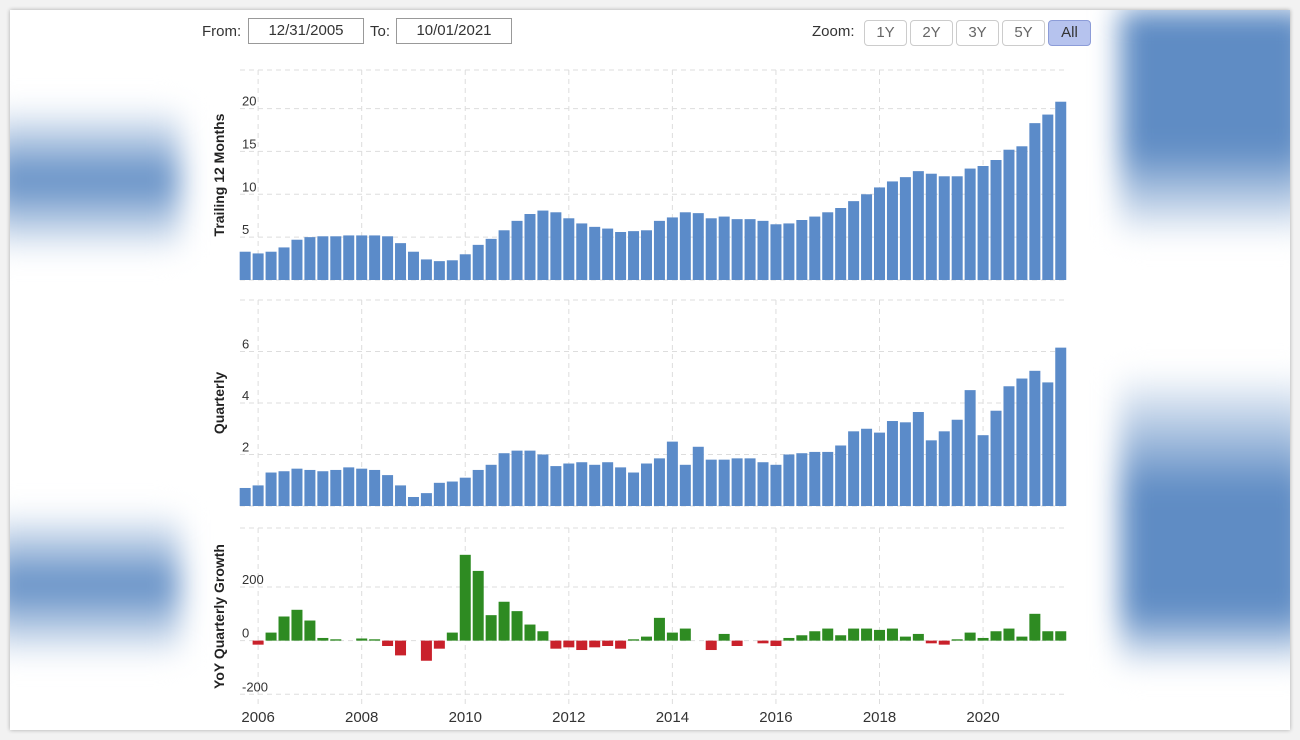 The image size is (1300, 740). Describe the element at coordinates (833, 31) in the screenshot. I see `zoom-label: Zoom:` at that location.